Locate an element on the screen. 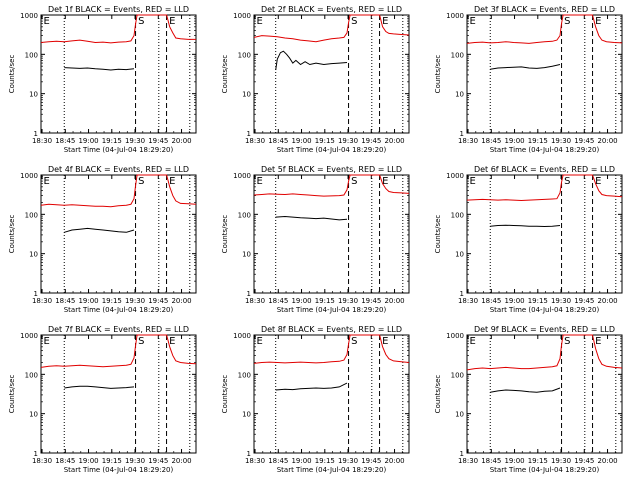  chart-title: Det 7f BLACK = Events, RED = LLD is located at coordinates (118, 329).